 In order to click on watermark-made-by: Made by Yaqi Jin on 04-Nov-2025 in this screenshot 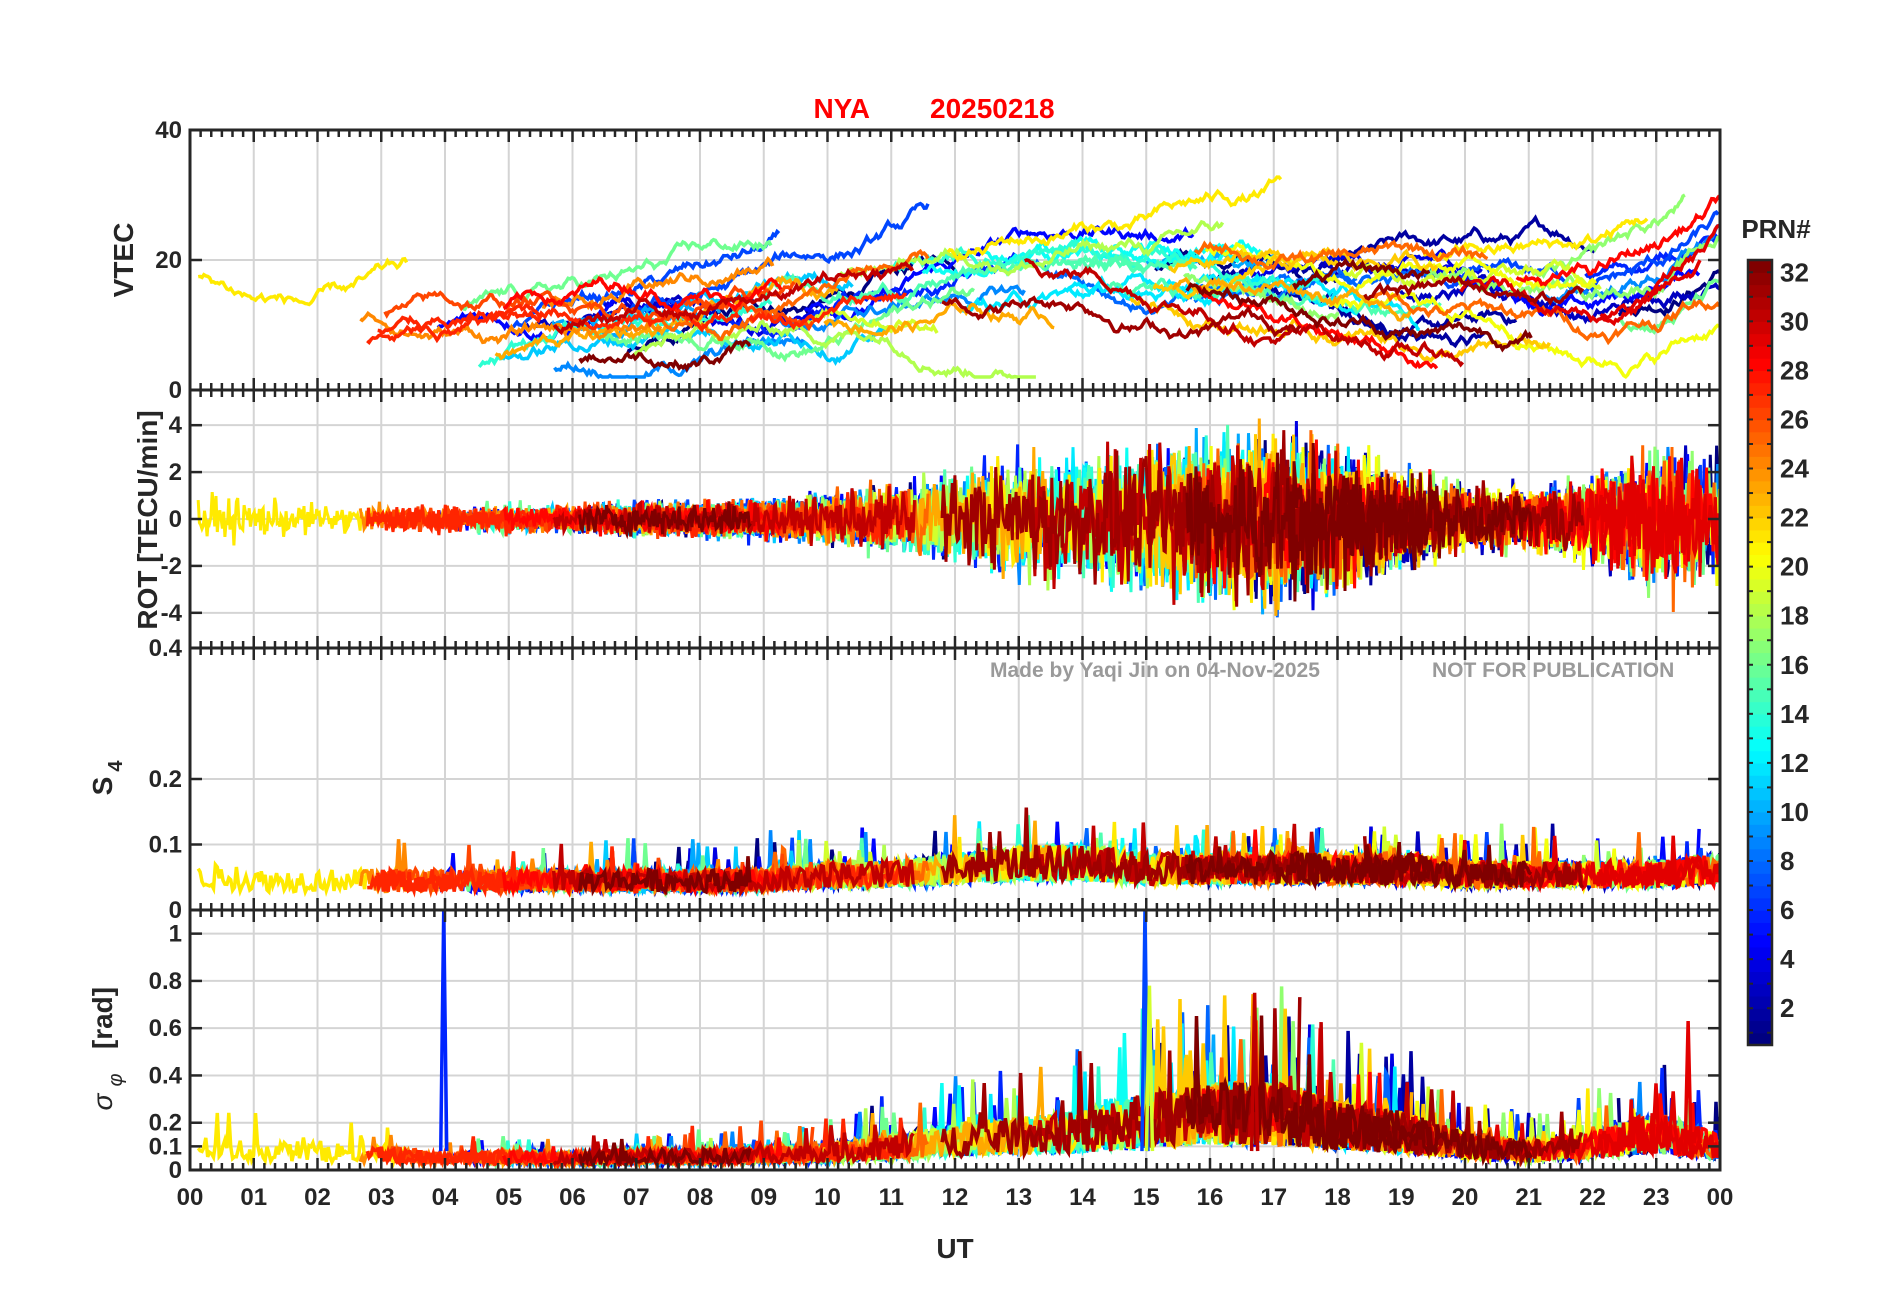, I will do `click(1155, 670)`.